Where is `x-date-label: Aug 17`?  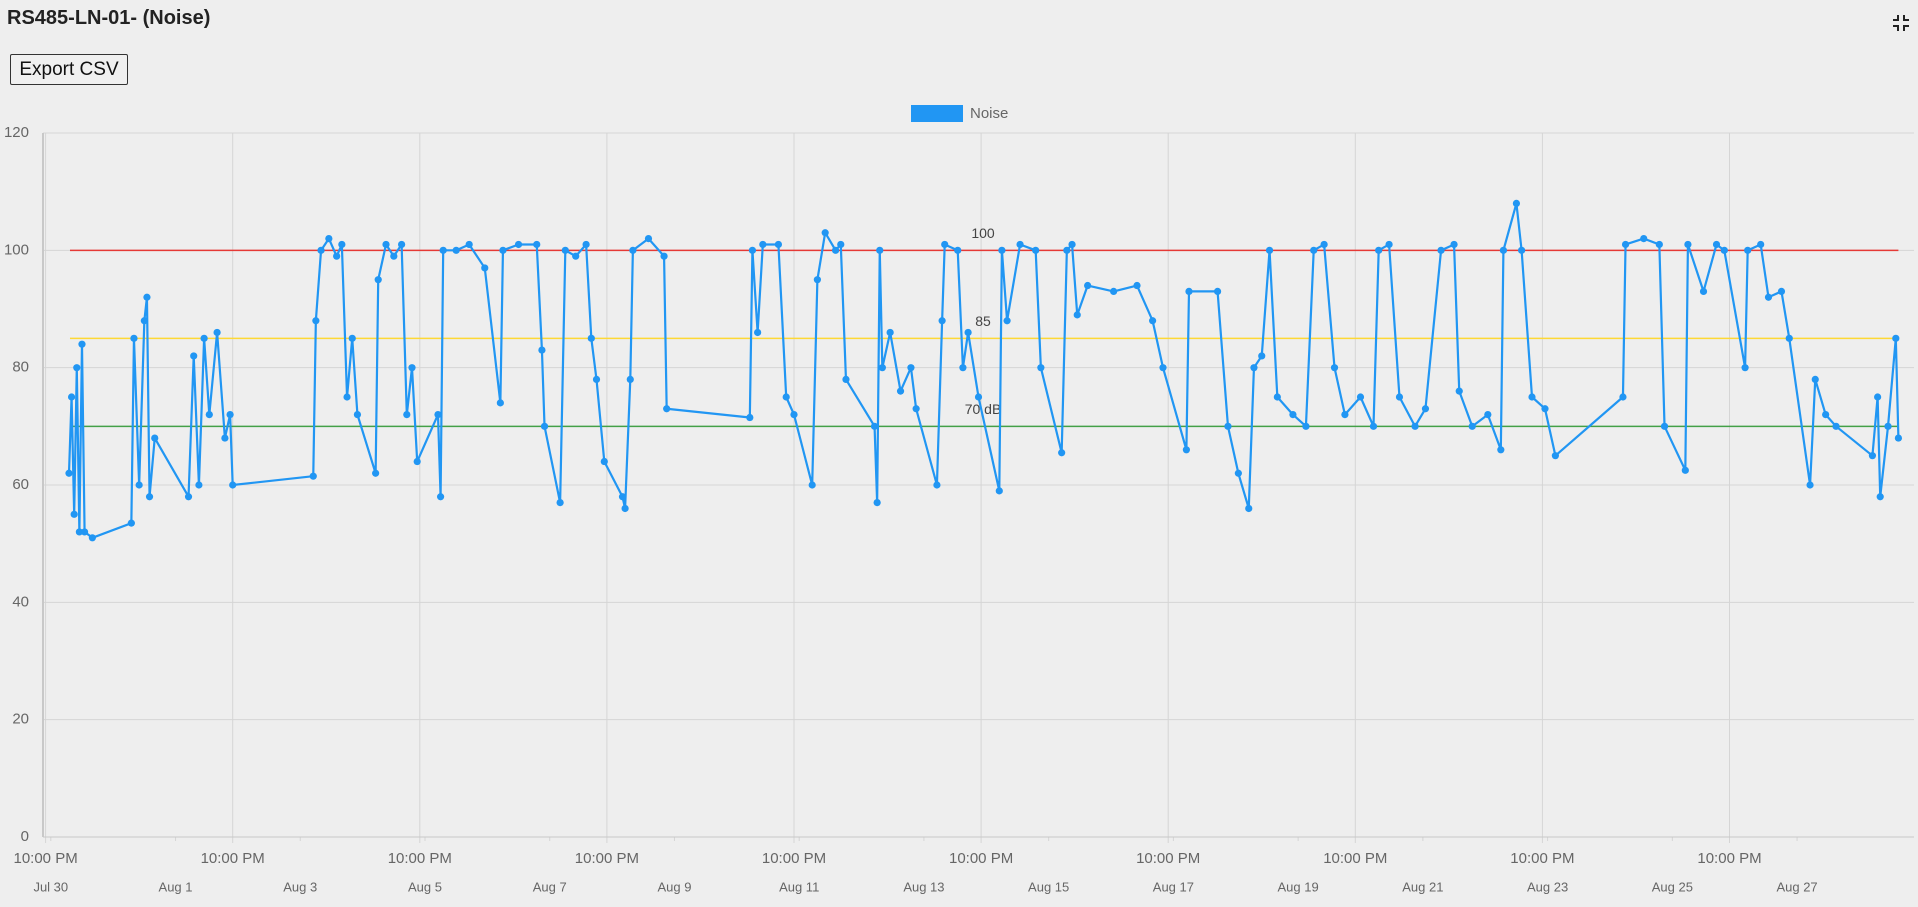
x-date-label: Aug 17 is located at coordinates (1173, 886).